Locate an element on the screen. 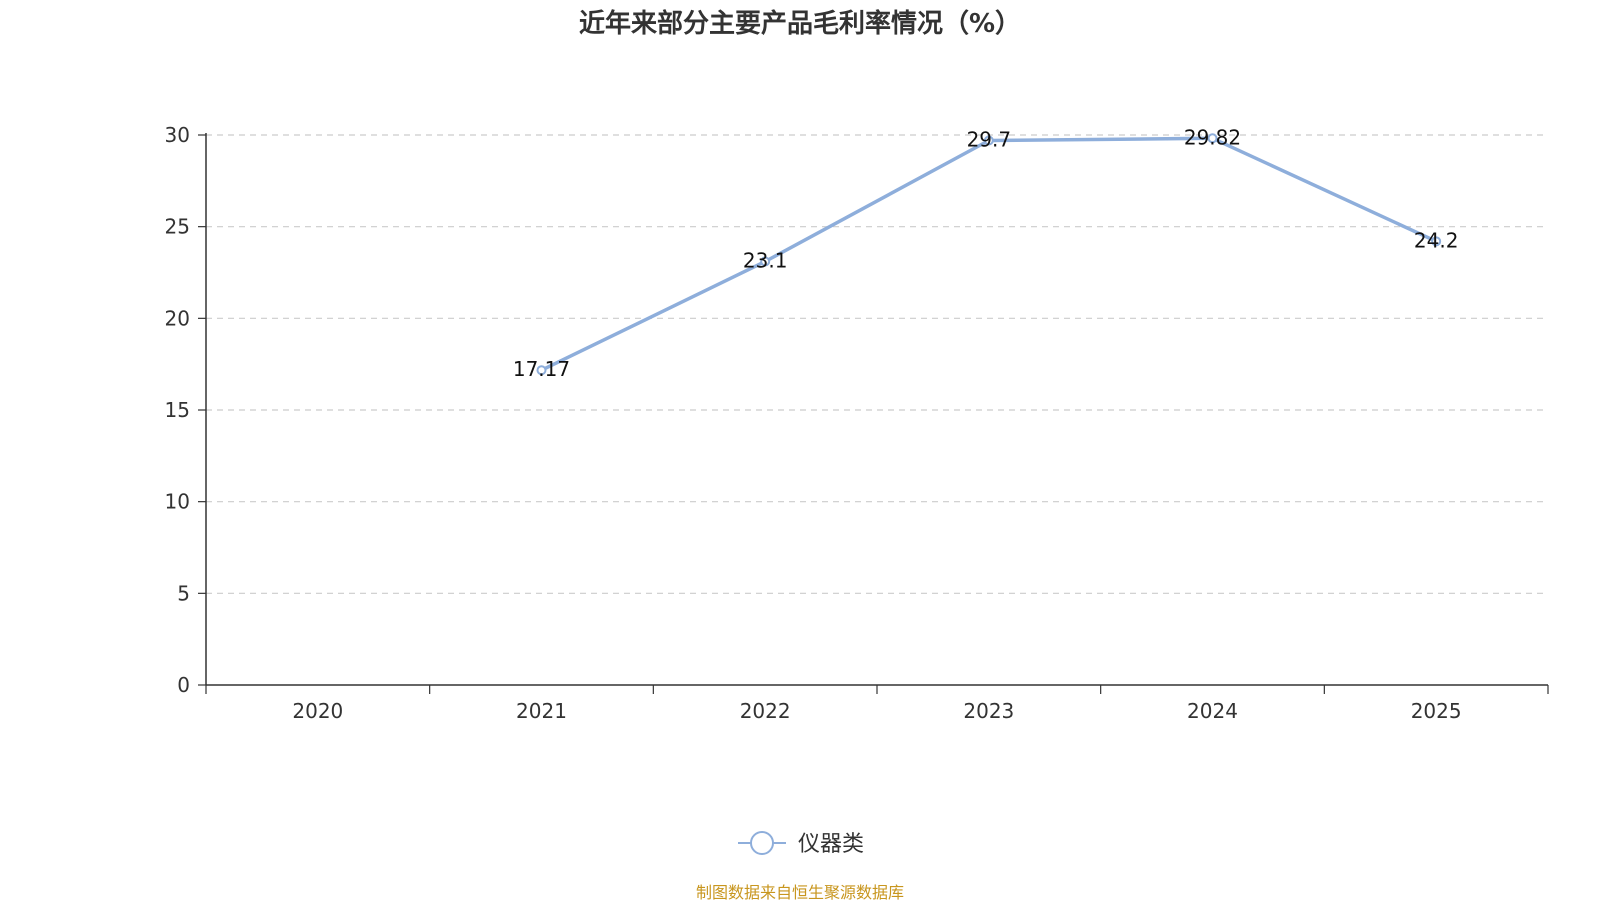 Image resolution: width=1600 pixels, height=900 pixels. data-point-2023 is located at coordinates (988, 140).